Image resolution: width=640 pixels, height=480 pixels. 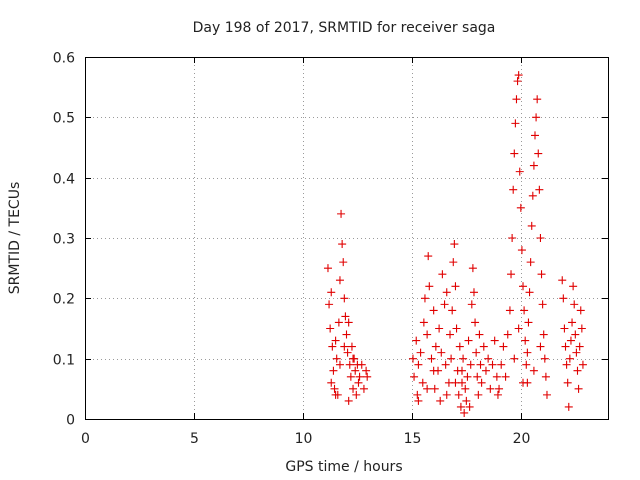 What do you see at coordinates (64, 300) in the screenshot?
I see `y-tick-label: 0.2` at bounding box center [64, 300].